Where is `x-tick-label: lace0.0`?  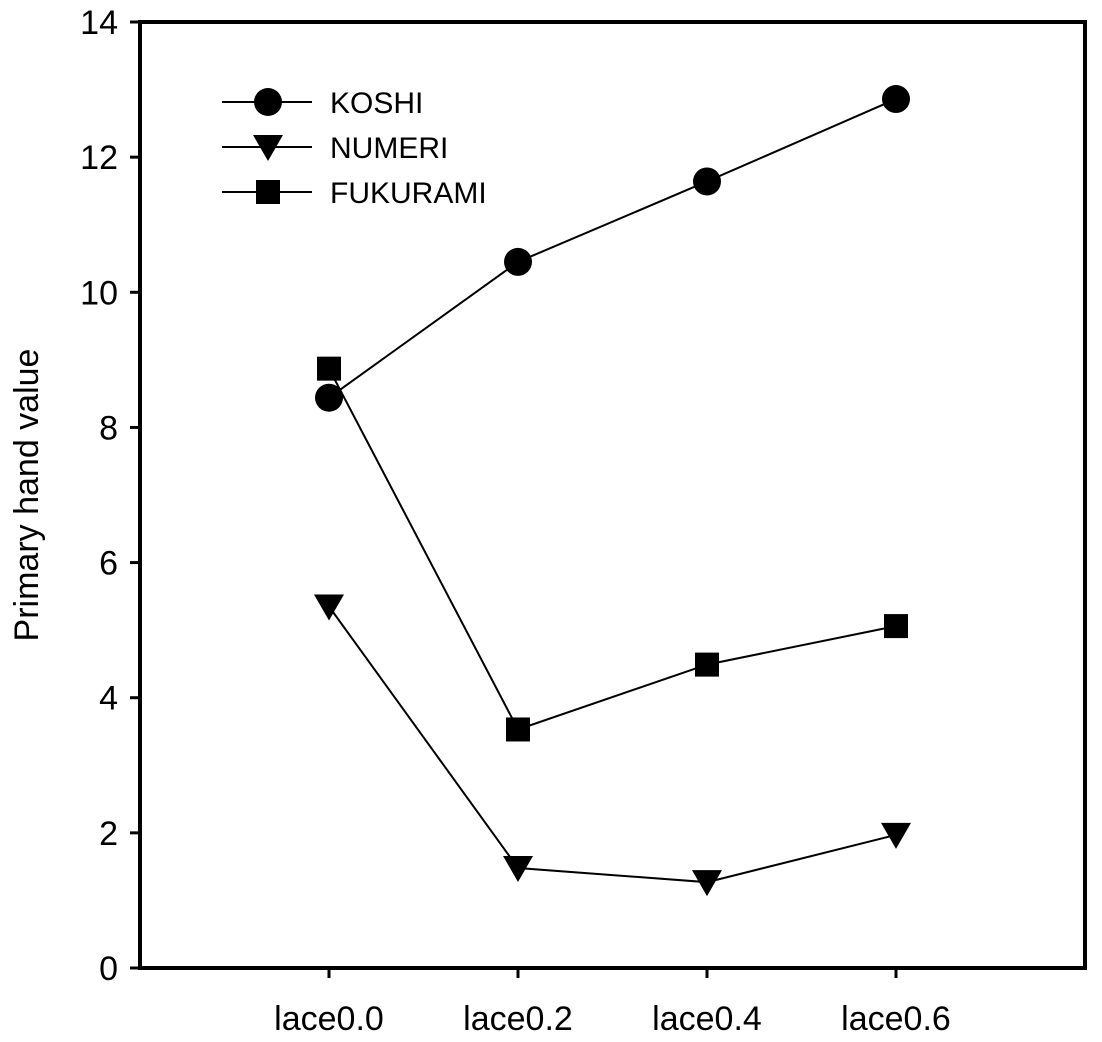
x-tick-label: lace0.0 is located at coordinates (329, 1019).